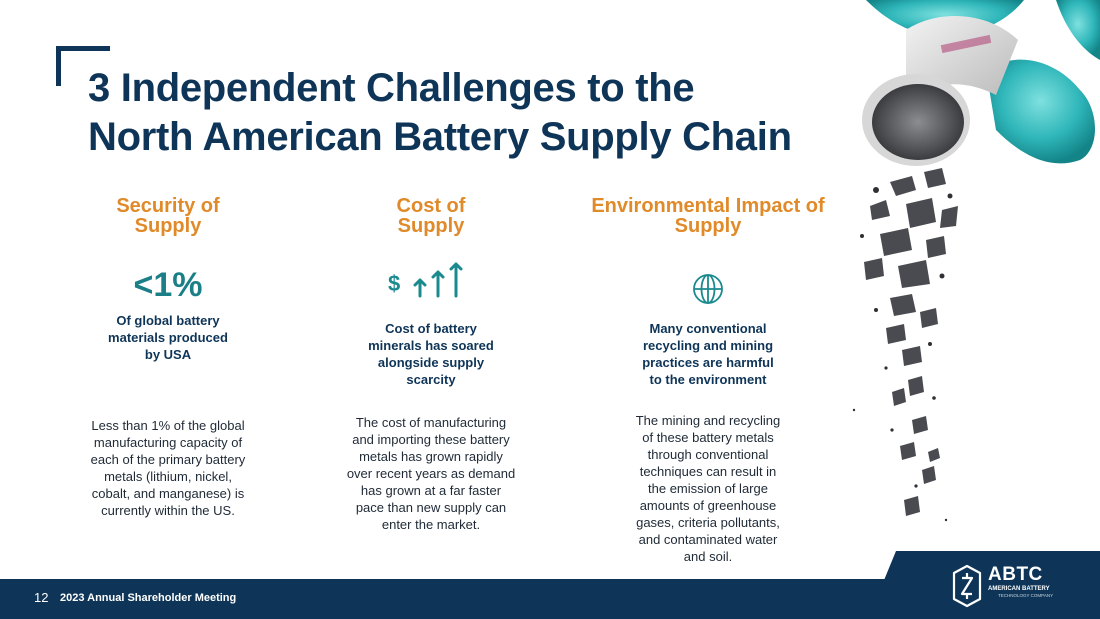 This screenshot has width=1100, height=619. Describe the element at coordinates (431, 490) in the screenshot. I see `body-line: has grown at a far faster` at that location.